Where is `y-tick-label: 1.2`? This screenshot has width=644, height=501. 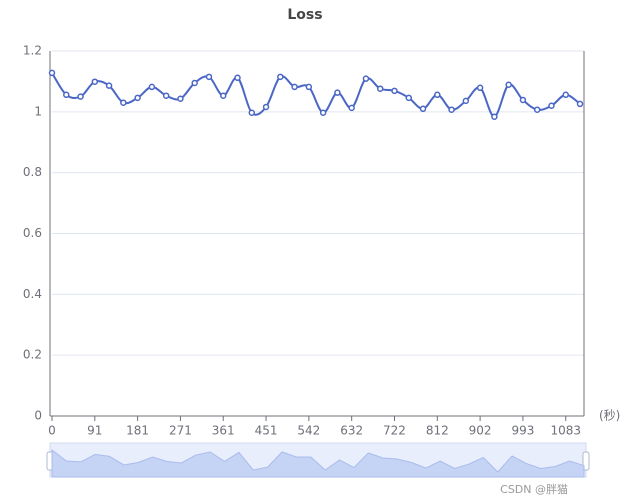
y-tick-label: 1.2 is located at coordinates (32, 51).